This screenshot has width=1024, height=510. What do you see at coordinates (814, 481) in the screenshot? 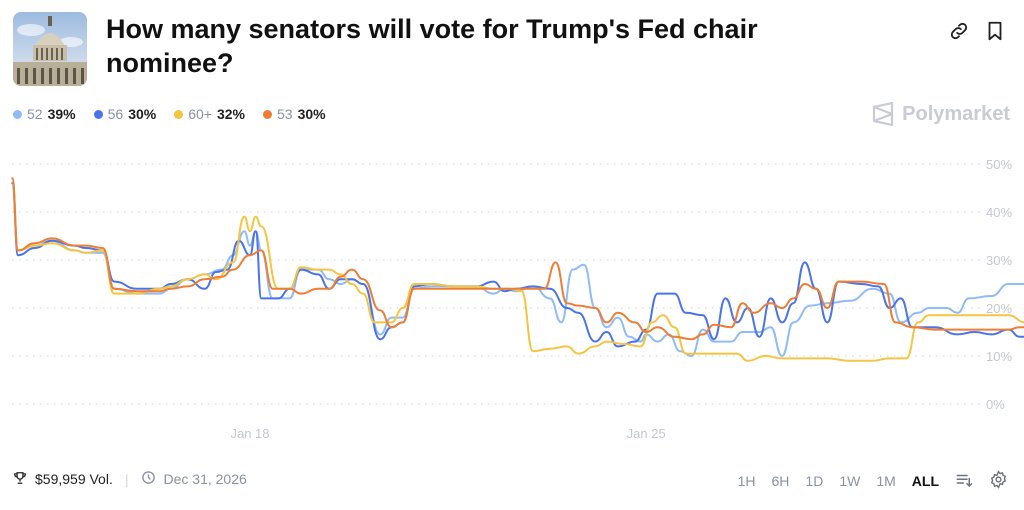
I see `range-1d: 1D` at bounding box center [814, 481].